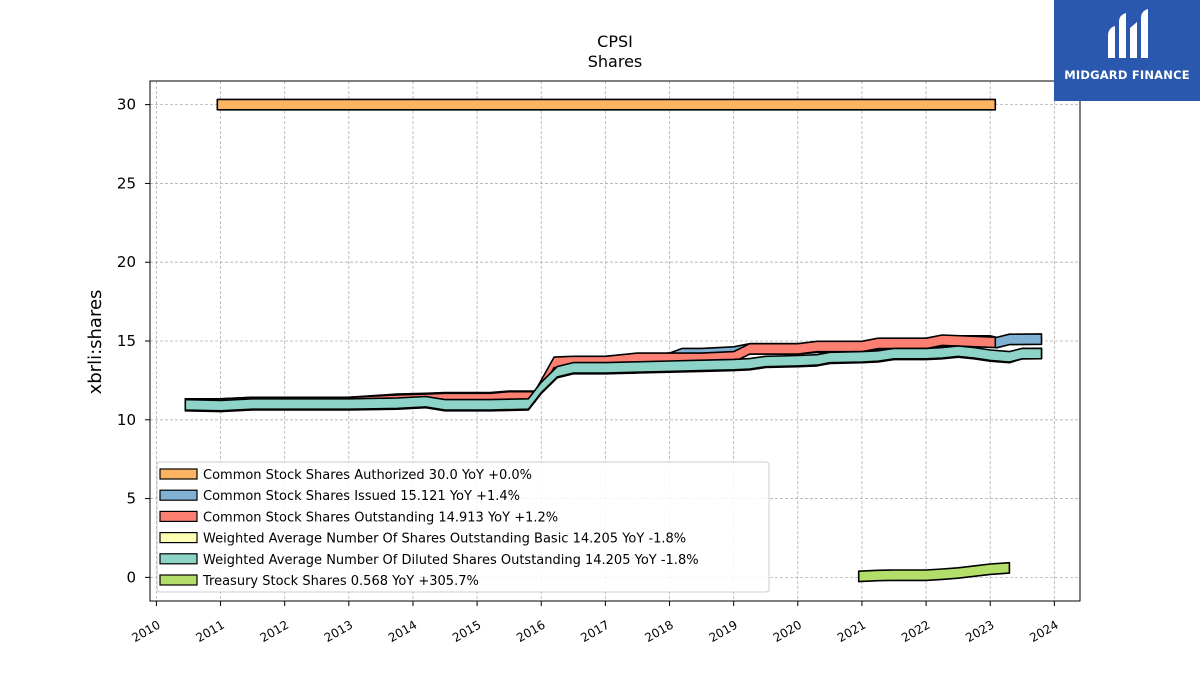 The width and height of the screenshot is (1200, 675). I want to click on chart-title: CPSI, so click(615, 41).